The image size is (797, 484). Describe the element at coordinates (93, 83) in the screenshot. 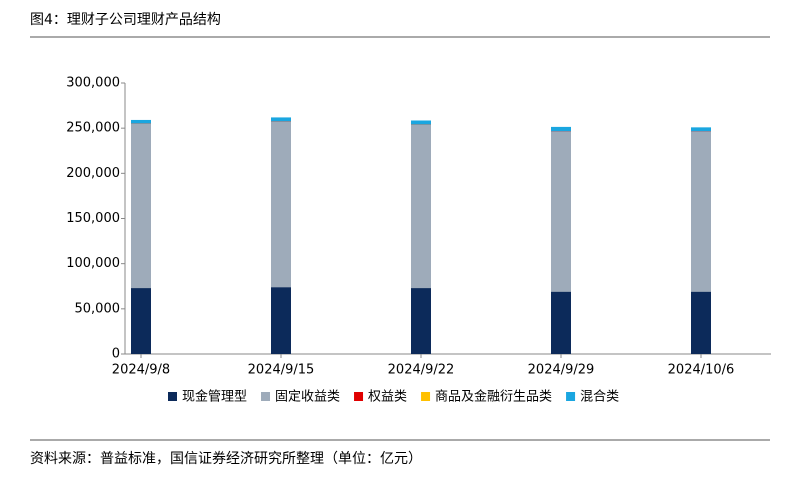

I see `y-tick-label: 300,000` at that location.